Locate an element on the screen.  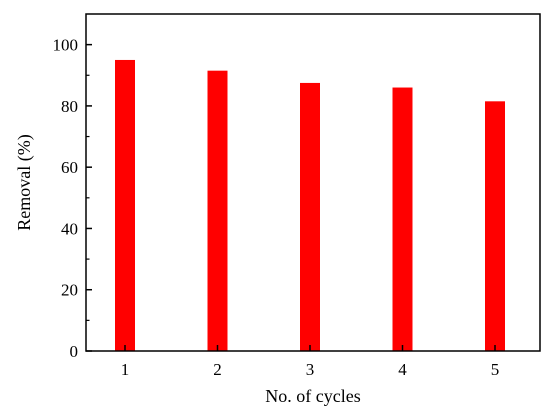
x-tick-label-3: 3 is located at coordinates (310, 369).